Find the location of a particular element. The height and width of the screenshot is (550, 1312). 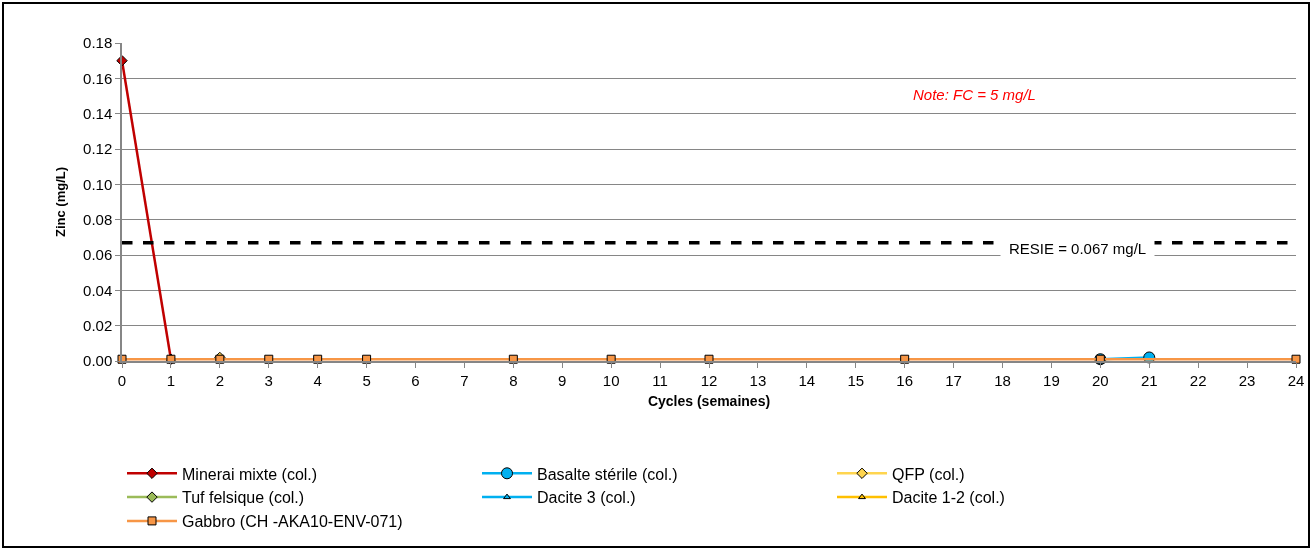

x-tick-label: 16 is located at coordinates (905, 380).